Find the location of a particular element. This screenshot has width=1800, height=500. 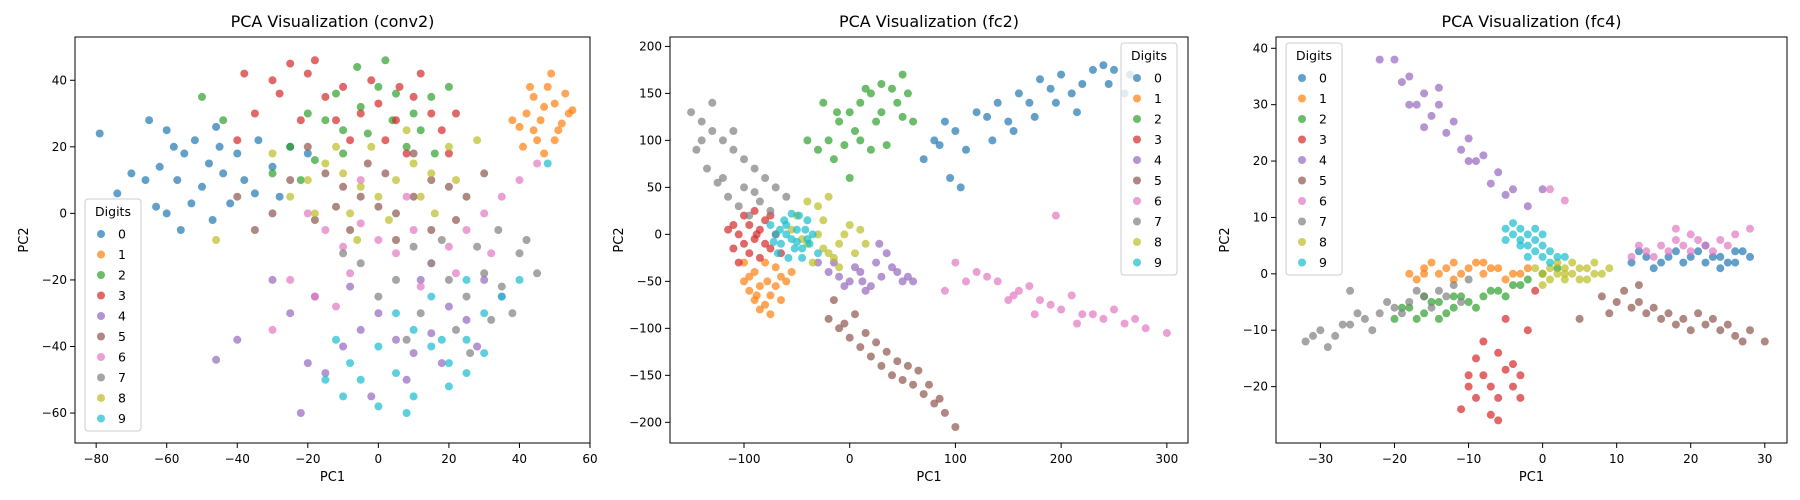

legend-label-digit-5: 5 is located at coordinates (1323, 180).